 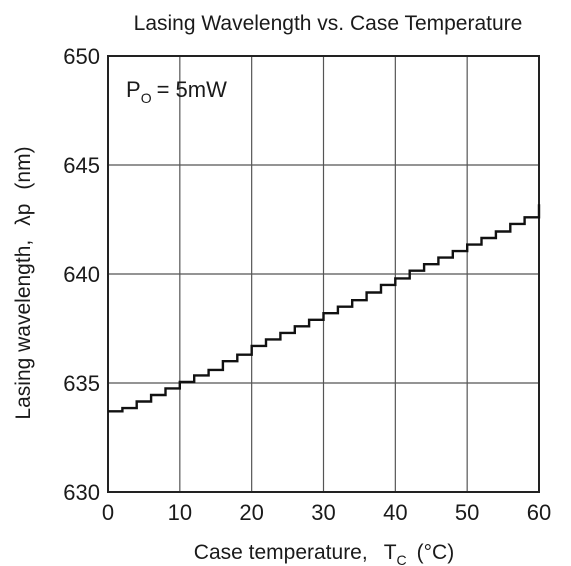 What do you see at coordinates (324, 553) in the screenshot?
I see `x-axis-label: Case temperature, TC (°C)` at bounding box center [324, 553].